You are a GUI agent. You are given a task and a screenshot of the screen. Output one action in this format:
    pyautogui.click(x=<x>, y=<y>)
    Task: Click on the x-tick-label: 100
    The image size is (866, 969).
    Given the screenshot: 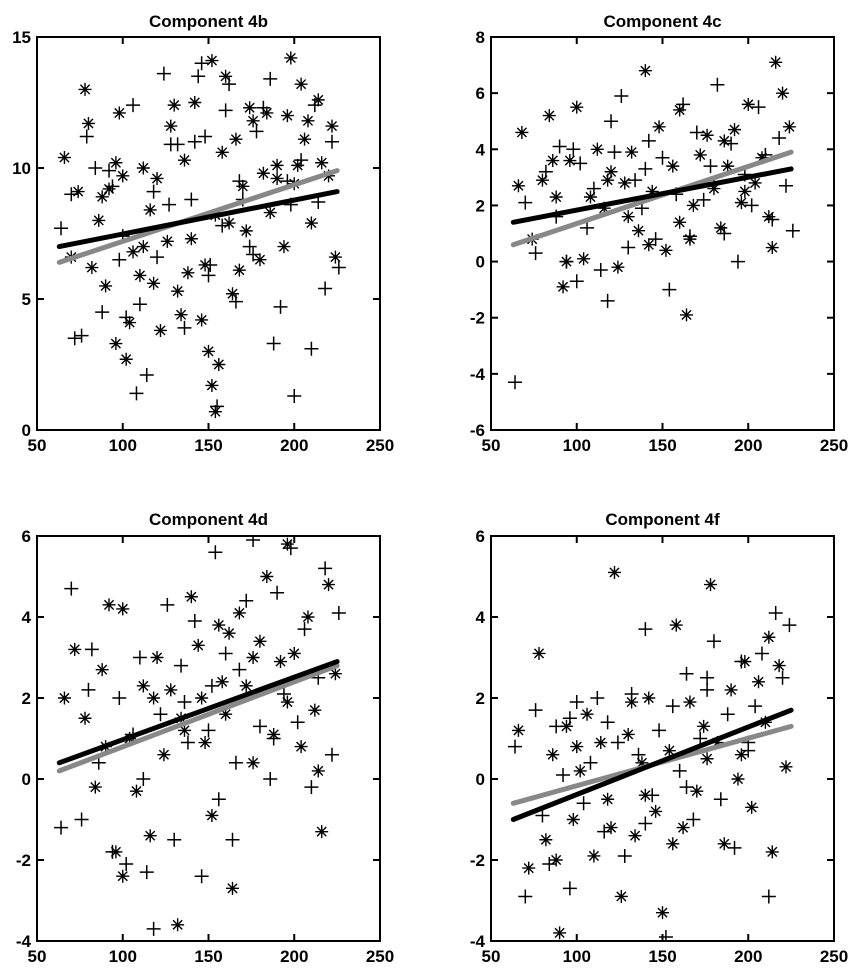 What is the action you would take?
    pyautogui.click(x=123, y=956)
    